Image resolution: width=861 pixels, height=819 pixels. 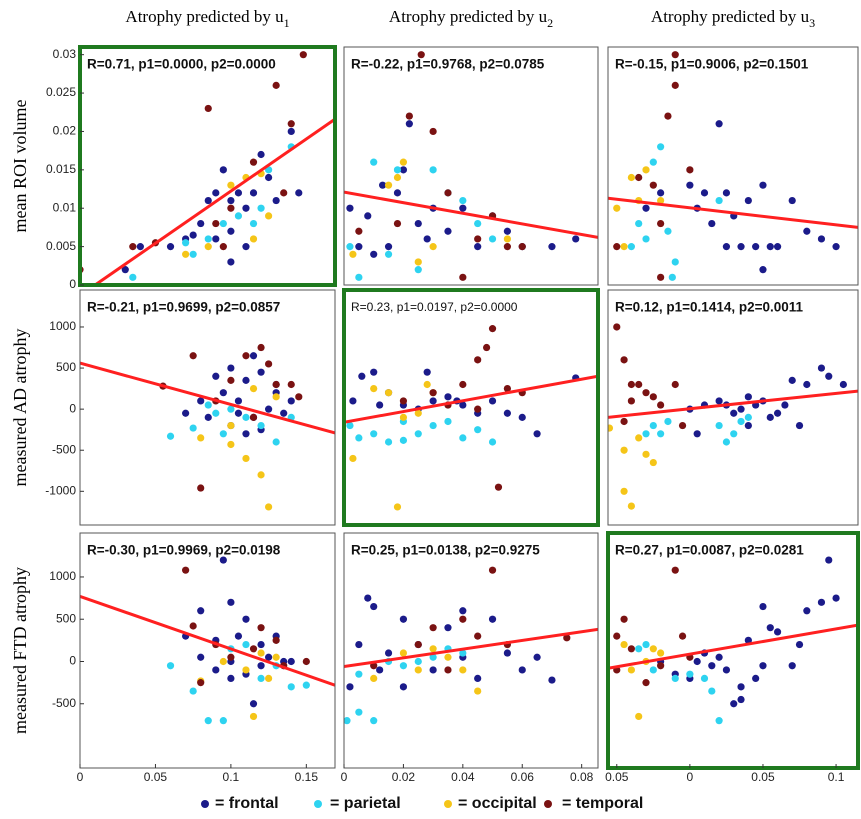 What do you see at coordinates (207, 18) in the screenshot?
I see `column-title: Atrophy predicted by u1` at bounding box center [207, 18].